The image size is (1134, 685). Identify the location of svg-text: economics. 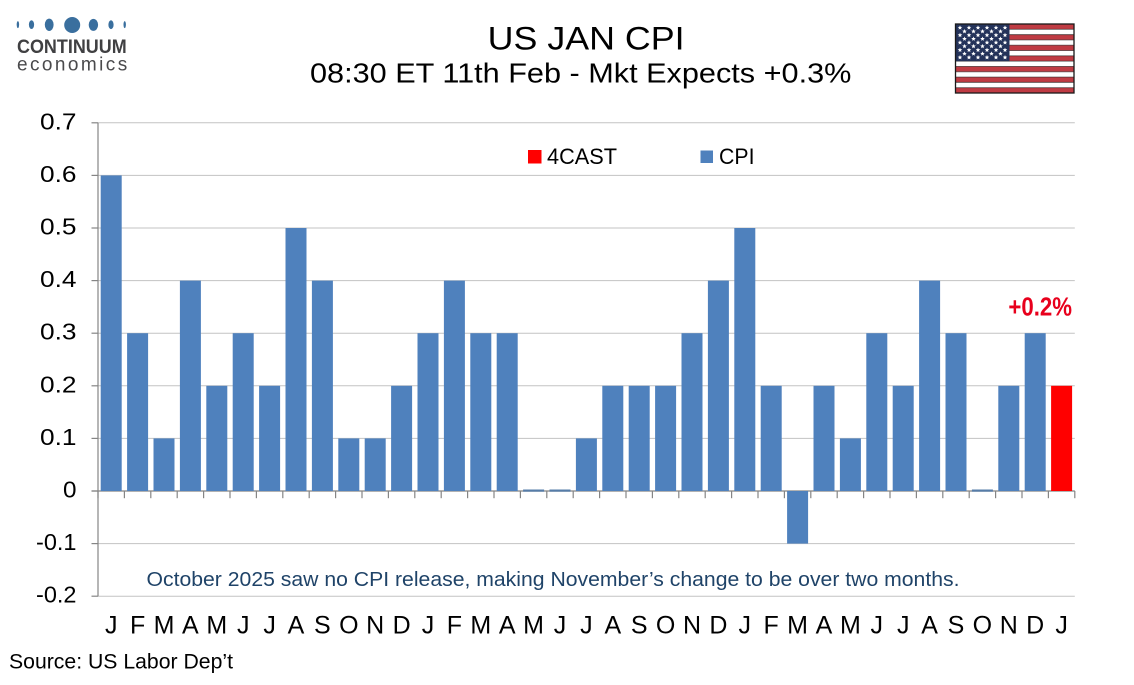
(72, 65).